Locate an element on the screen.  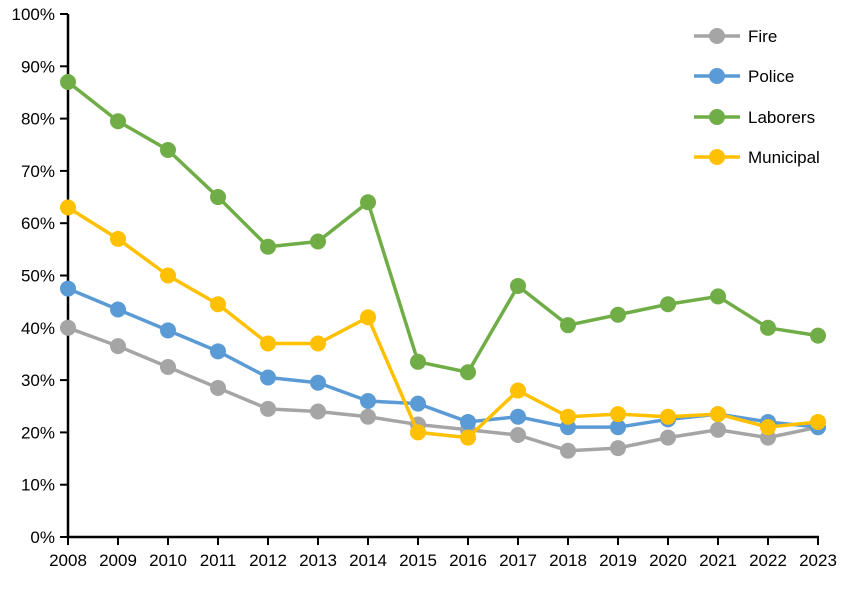
municipal-point-2015 is located at coordinates (418, 432).